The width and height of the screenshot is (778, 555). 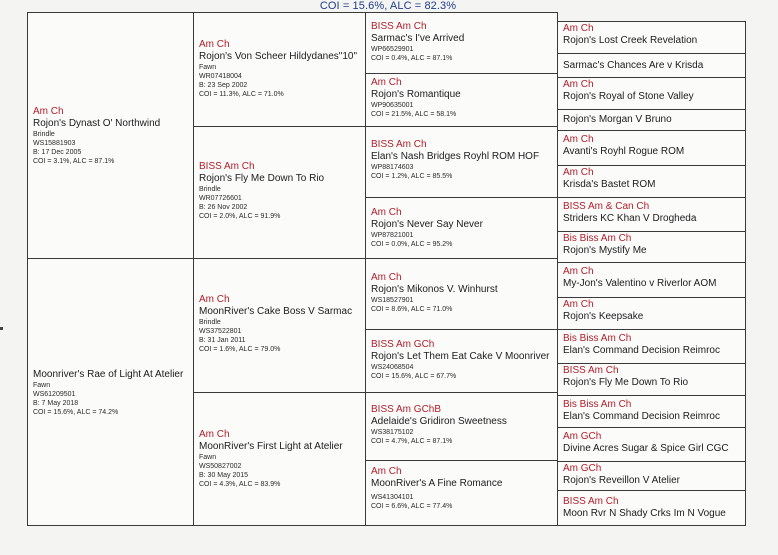 I want to click on ancestor-registration: WS41304101, so click(x=392, y=497).